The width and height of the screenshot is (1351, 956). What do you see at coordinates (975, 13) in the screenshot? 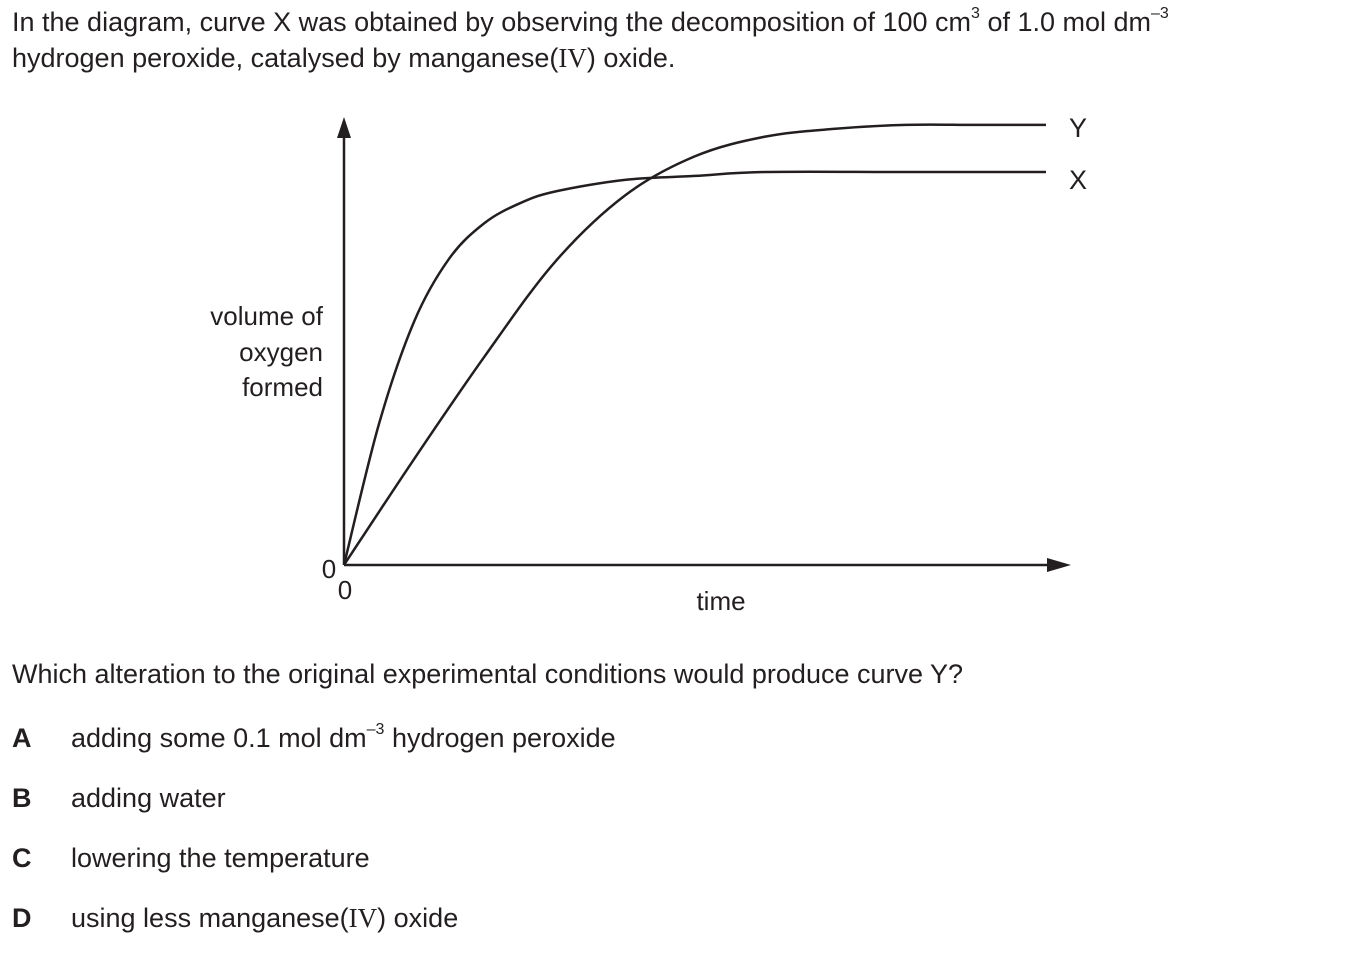
I see `superscript: 3` at bounding box center [975, 13].